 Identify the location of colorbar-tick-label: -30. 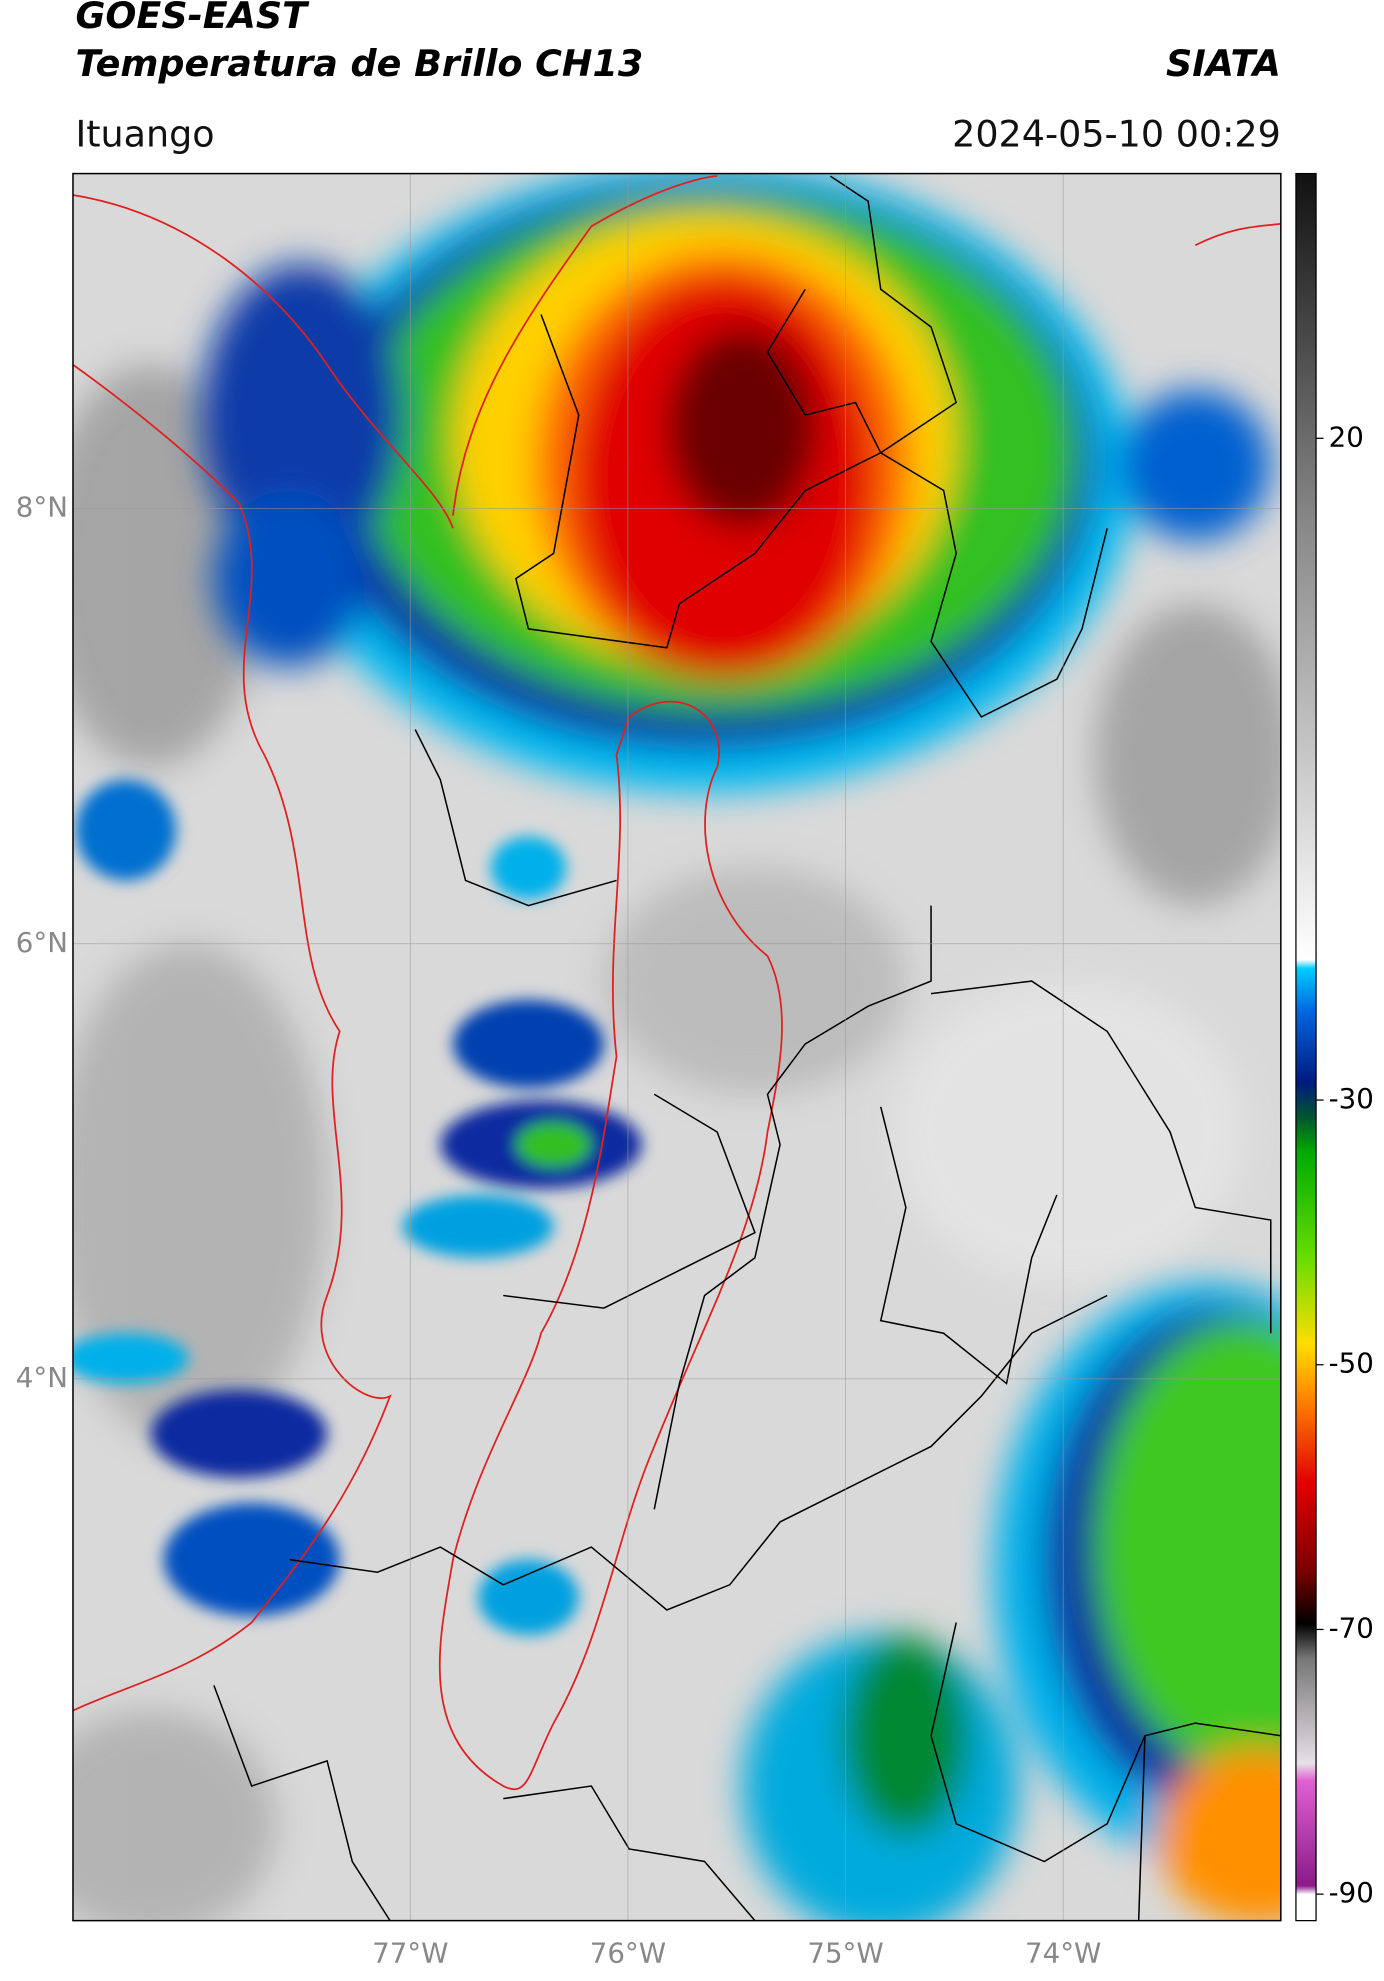
(1351, 1098).